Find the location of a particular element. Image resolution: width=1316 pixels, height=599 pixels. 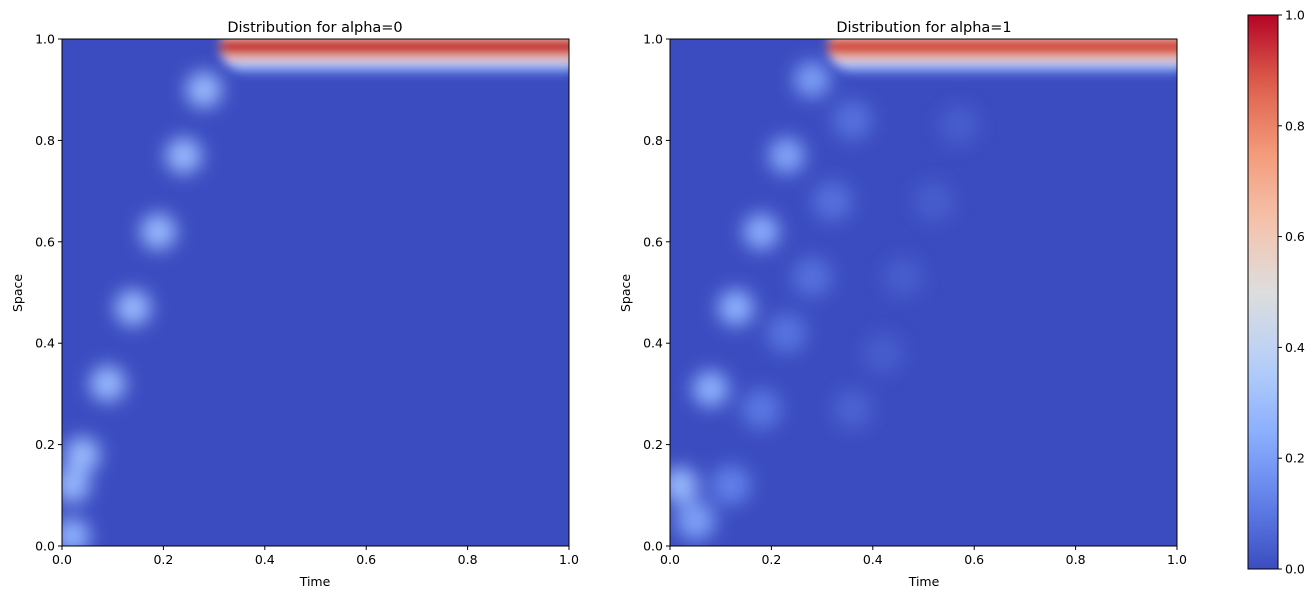

chart-title: Distribution for alpha=0 is located at coordinates (314, 28).